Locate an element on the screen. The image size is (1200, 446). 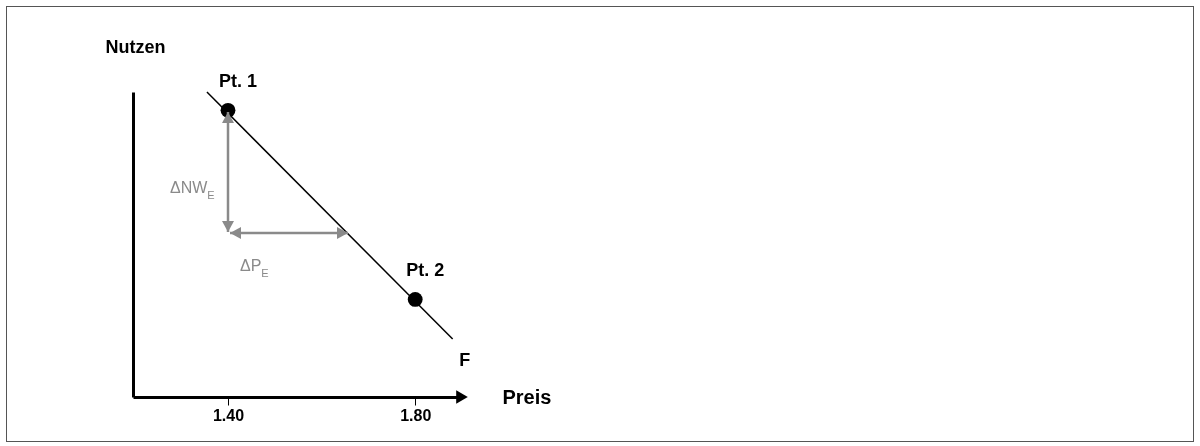
annotation: Pt. 2 is located at coordinates (425, 270).